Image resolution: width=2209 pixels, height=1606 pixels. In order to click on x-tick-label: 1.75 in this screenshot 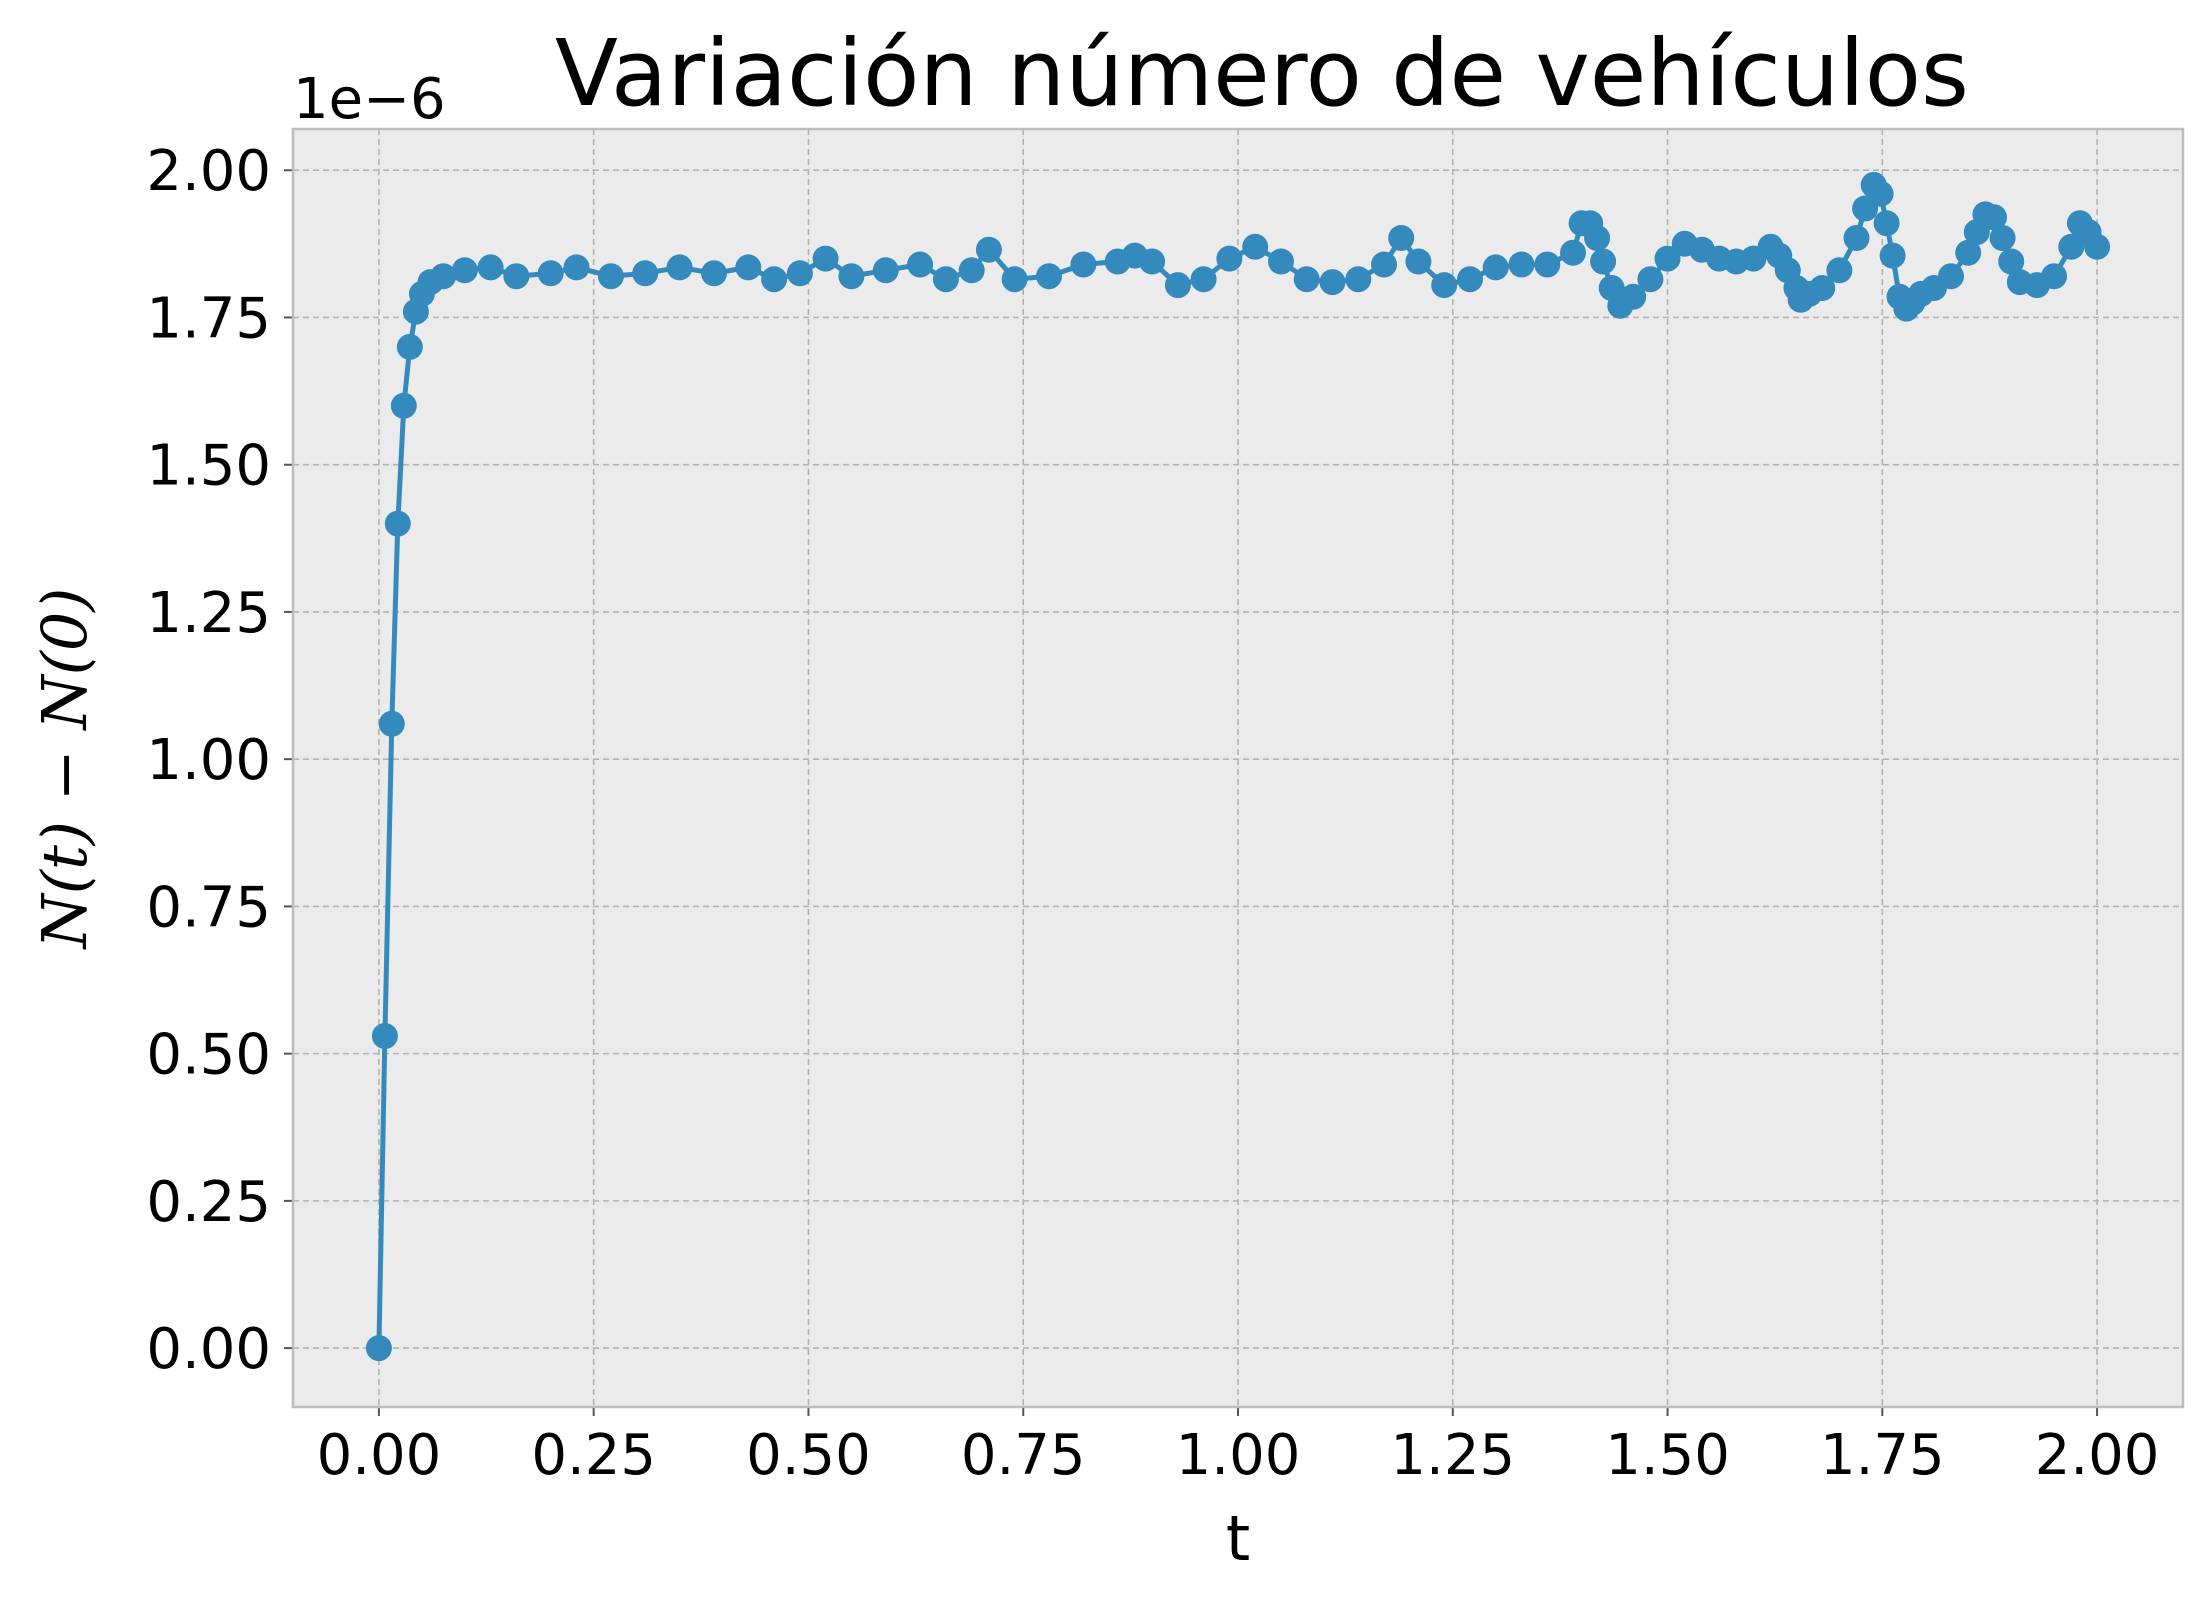, I will do `click(1882, 1455)`.